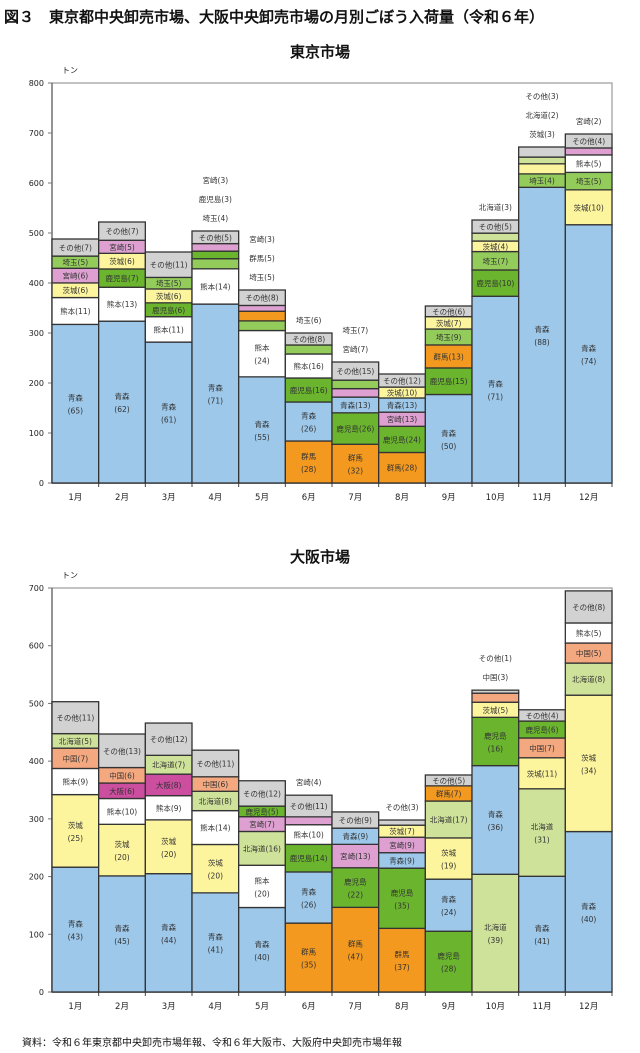  I want to click on outside-segment-label: 宮崎(7), so click(356, 349).